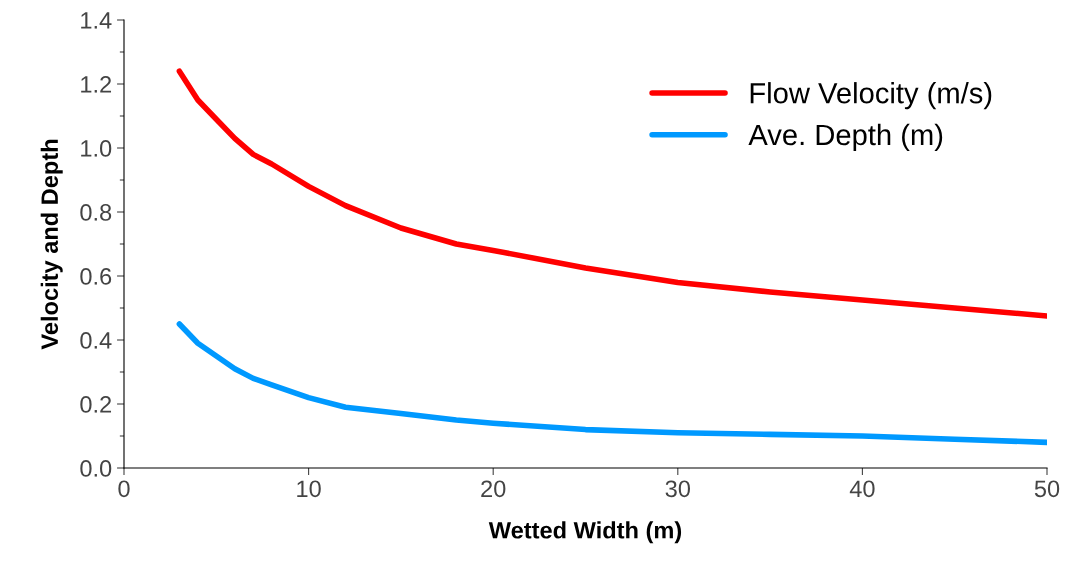 This screenshot has width=1066, height=576. What do you see at coordinates (96, 340) in the screenshot?
I see `y-tick-label: 0.4` at bounding box center [96, 340].